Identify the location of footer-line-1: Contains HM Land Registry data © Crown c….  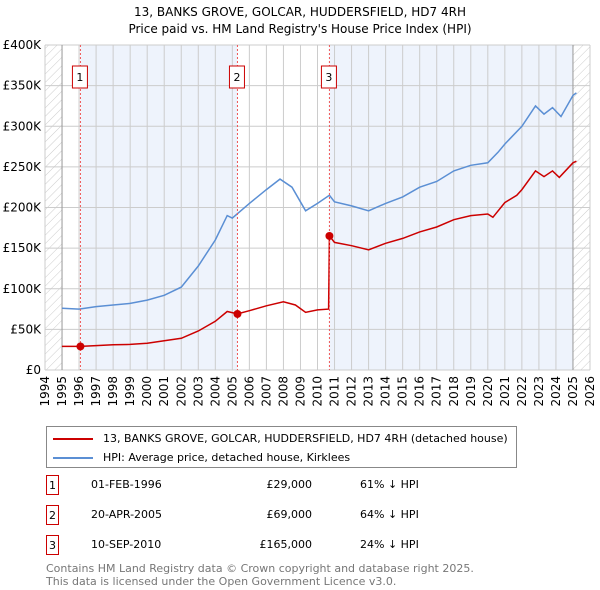
(260, 568).